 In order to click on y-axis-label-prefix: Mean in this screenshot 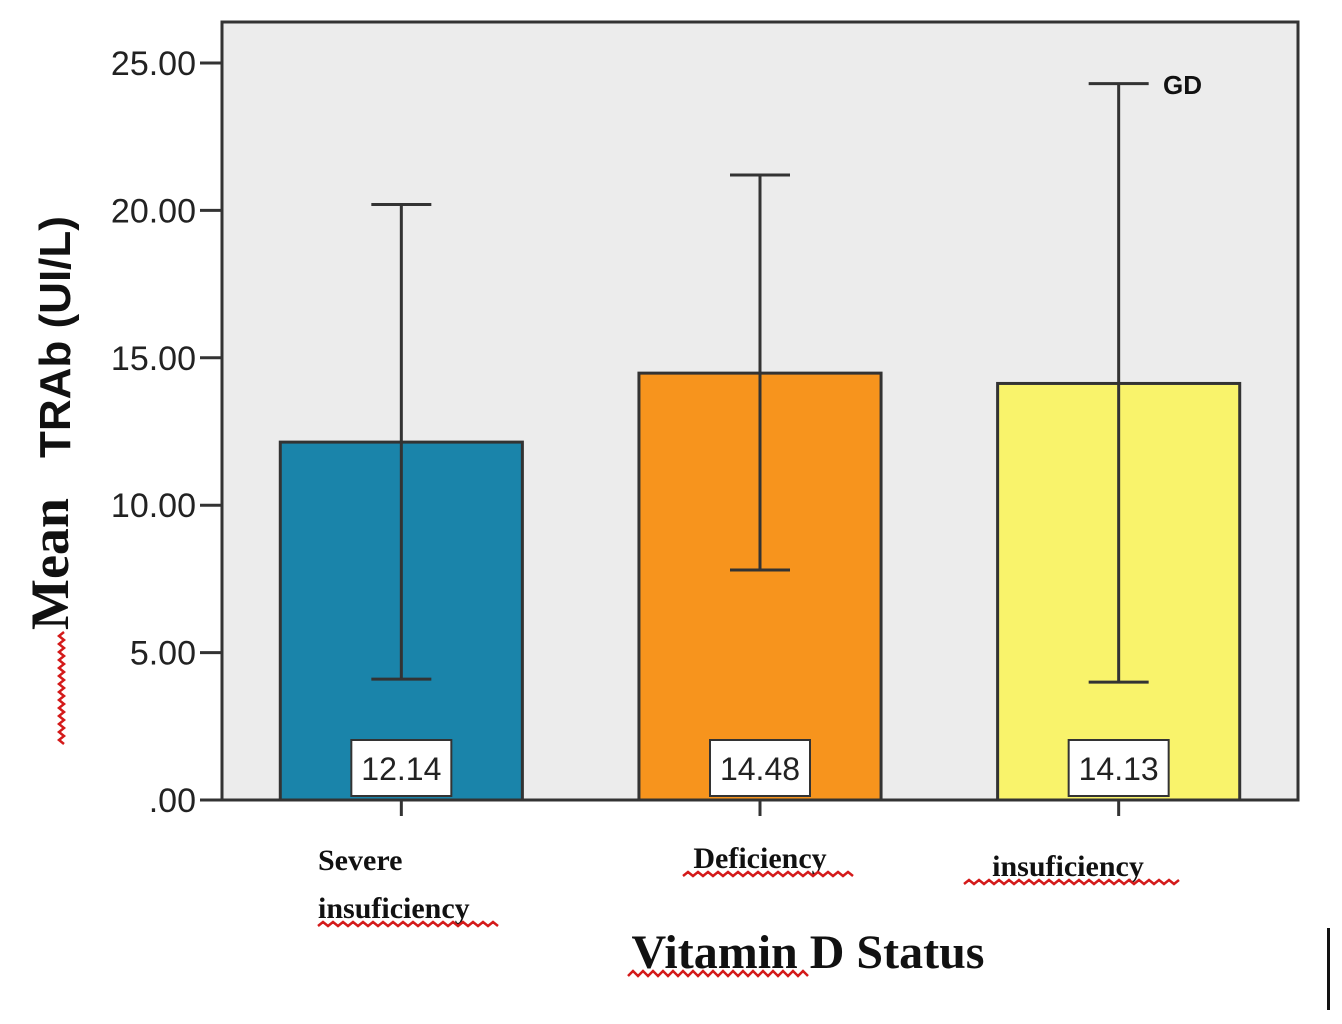, I will do `click(50, 564)`.